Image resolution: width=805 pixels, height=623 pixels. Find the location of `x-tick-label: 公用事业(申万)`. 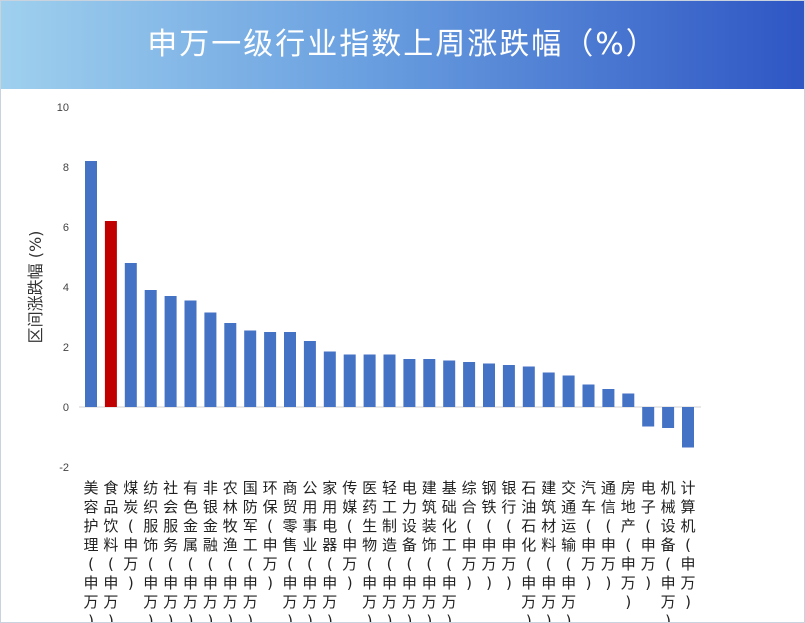

x-tick-label: 公用事业(申万) is located at coordinates (309, 550).